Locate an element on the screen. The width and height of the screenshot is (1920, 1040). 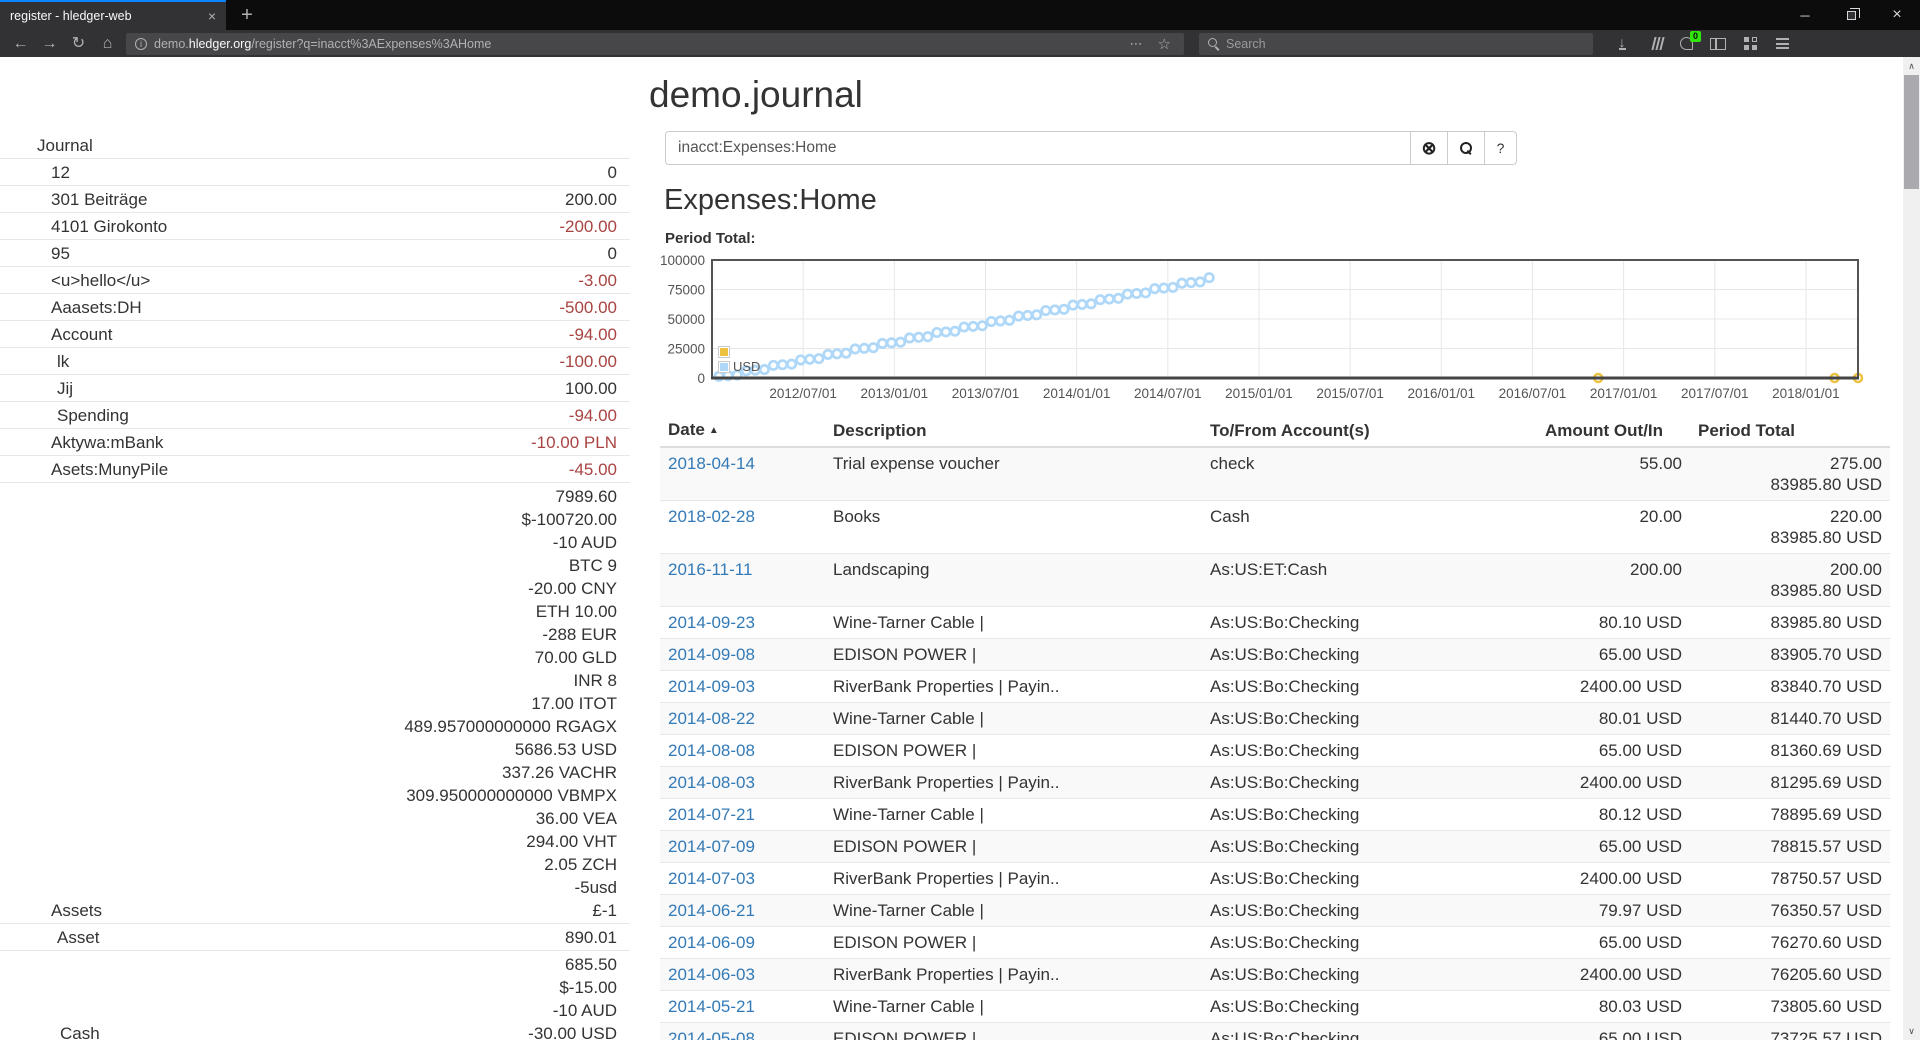
transaction-date-link: 2018-04-14 is located at coordinates (711, 463).